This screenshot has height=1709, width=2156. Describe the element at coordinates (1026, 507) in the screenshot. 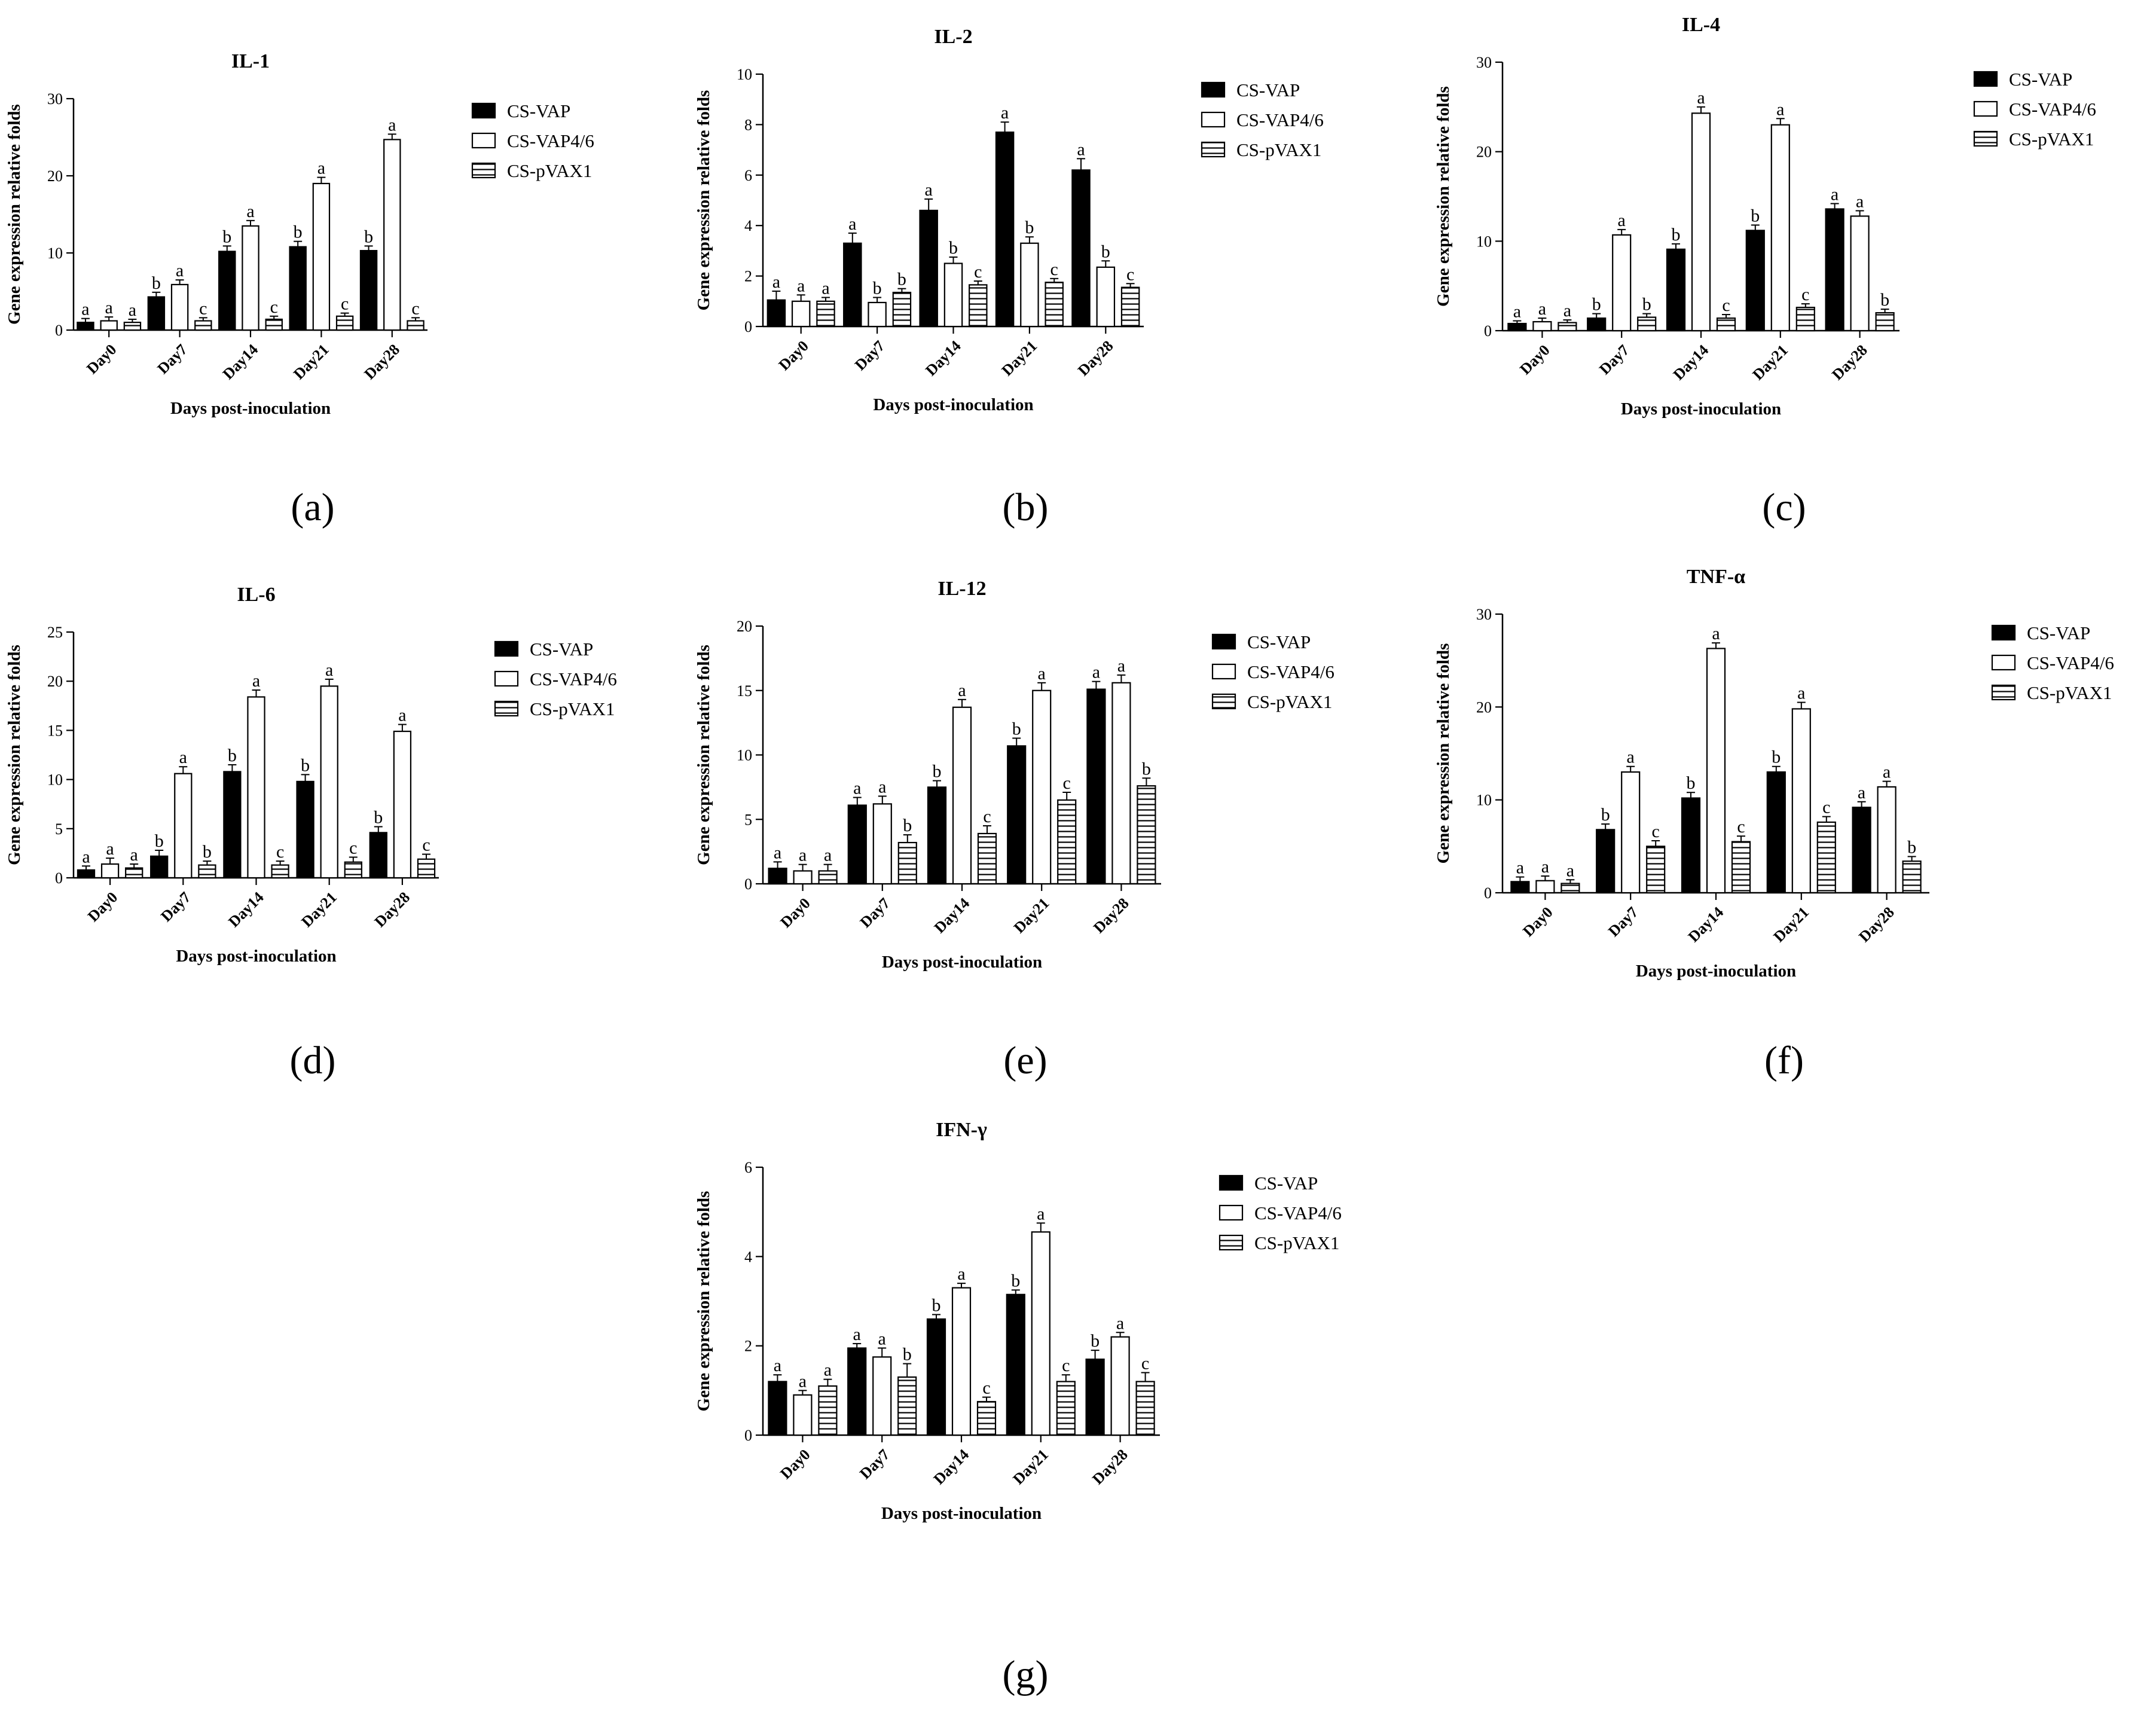

I see `panel-label: (b)` at that location.